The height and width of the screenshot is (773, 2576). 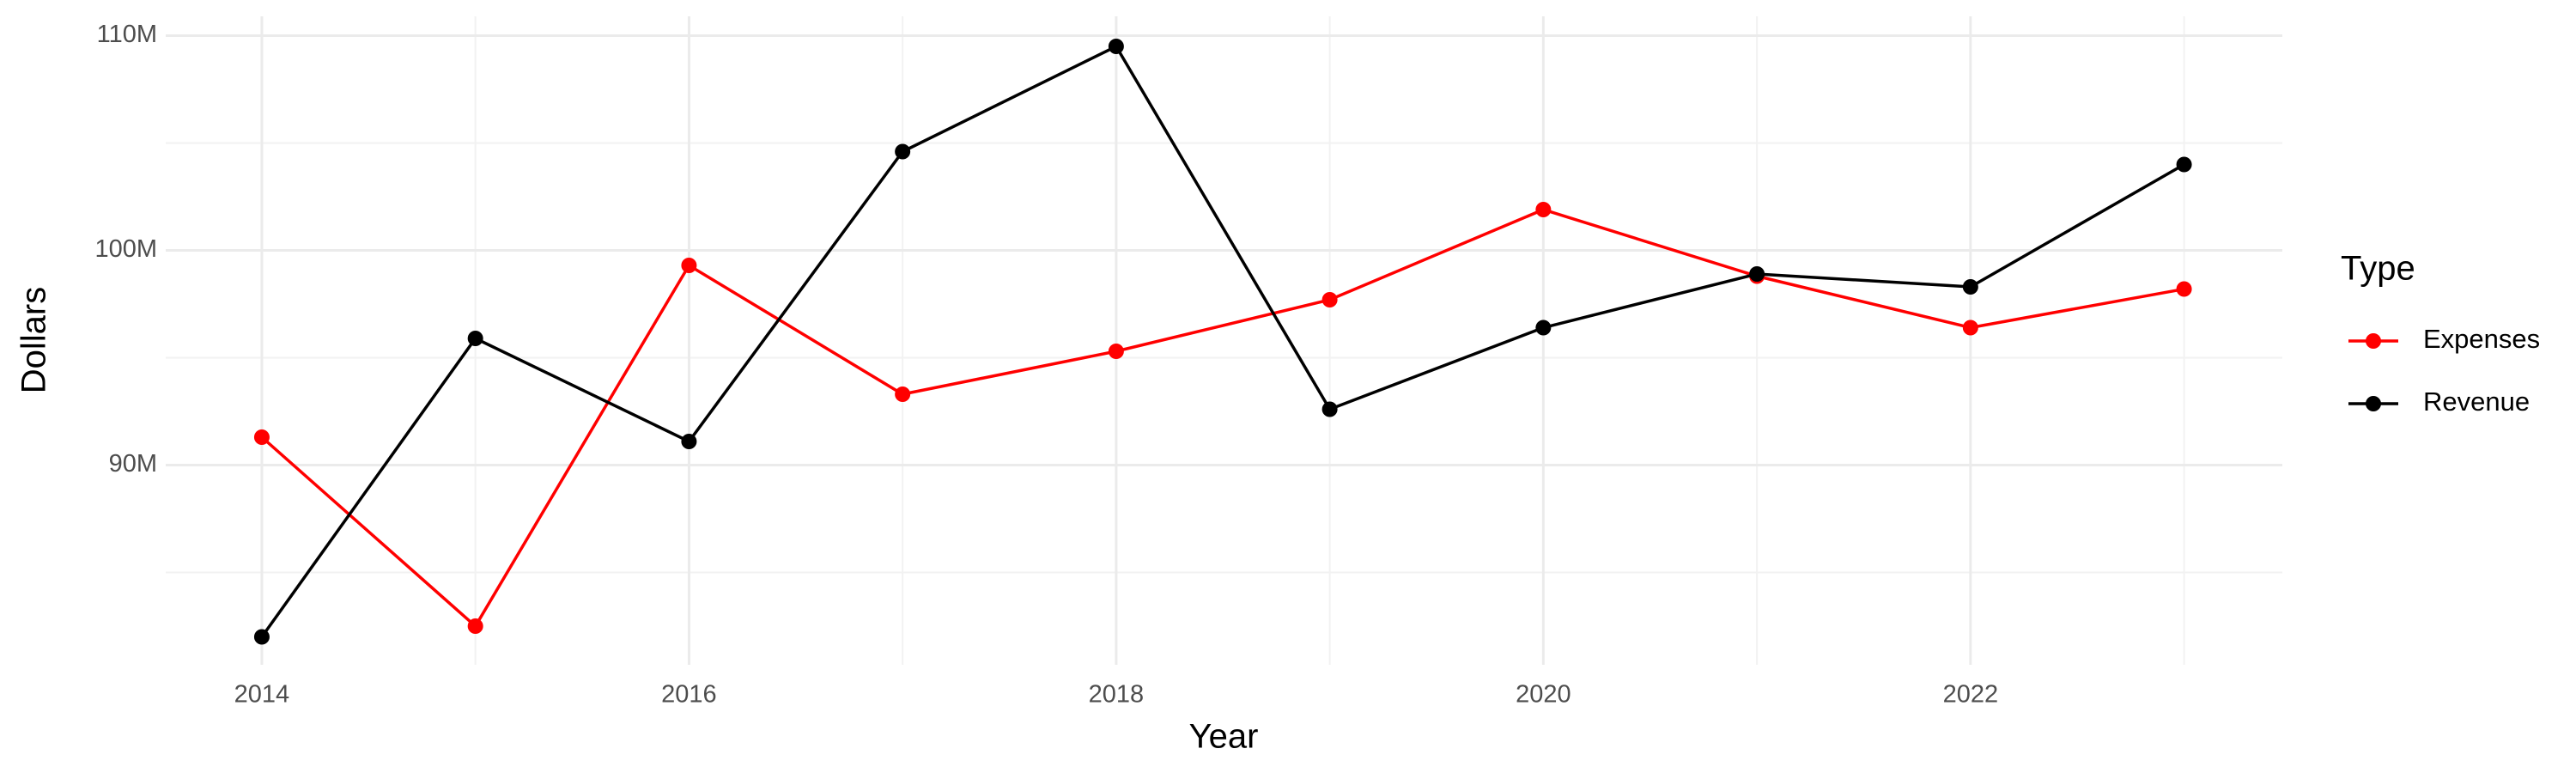 What do you see at coordinates (127, 34) in the screenshot?
I see `y-tick-label: 110M` at bounding box center [127, 34].